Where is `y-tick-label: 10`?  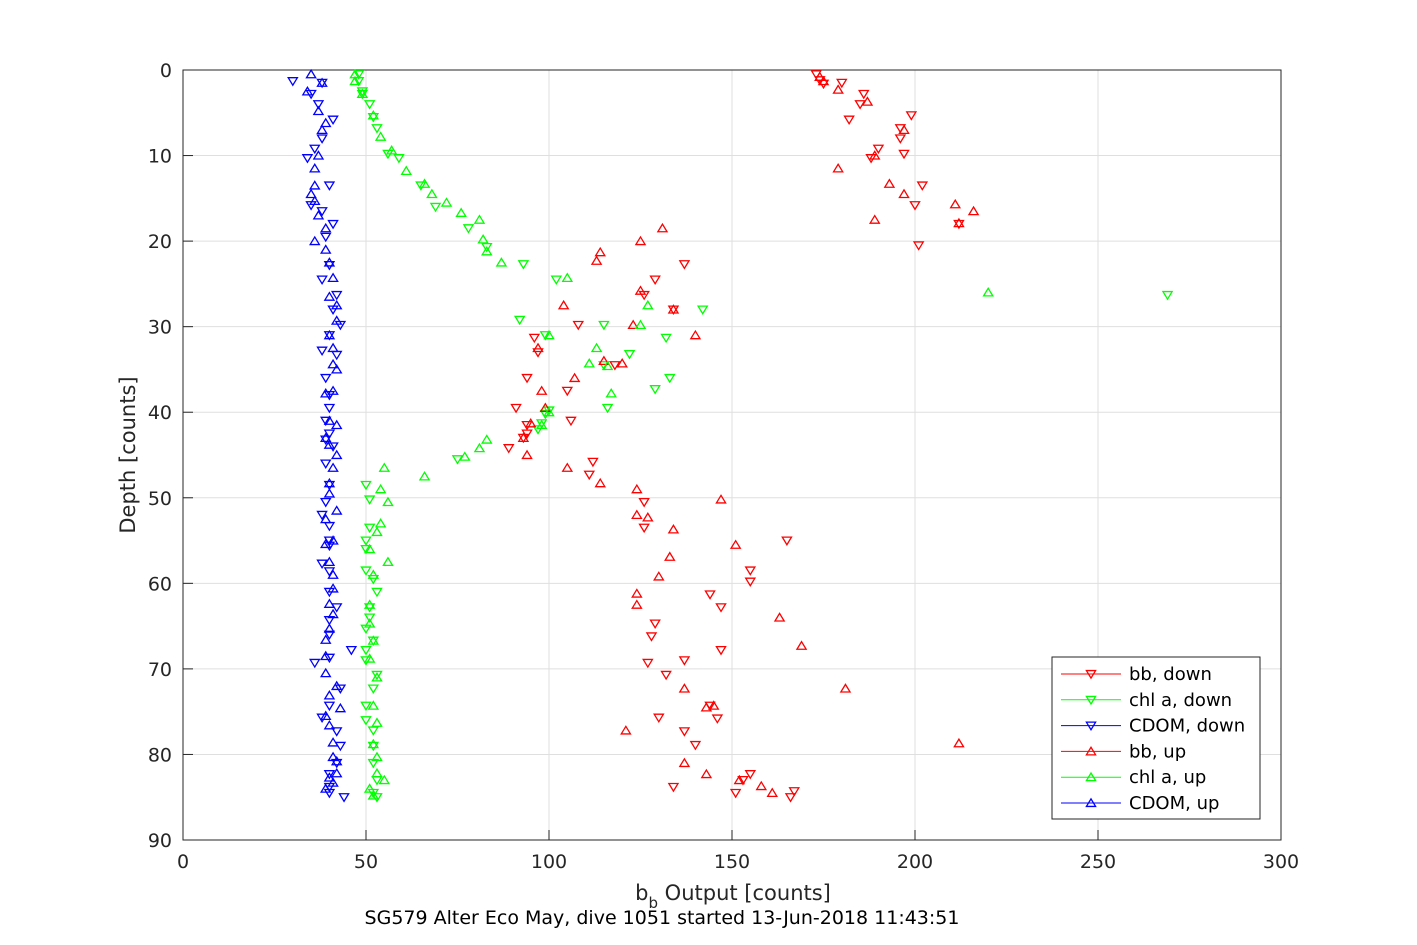 y-tick-label: 10 is located at coordinates (160, 157).